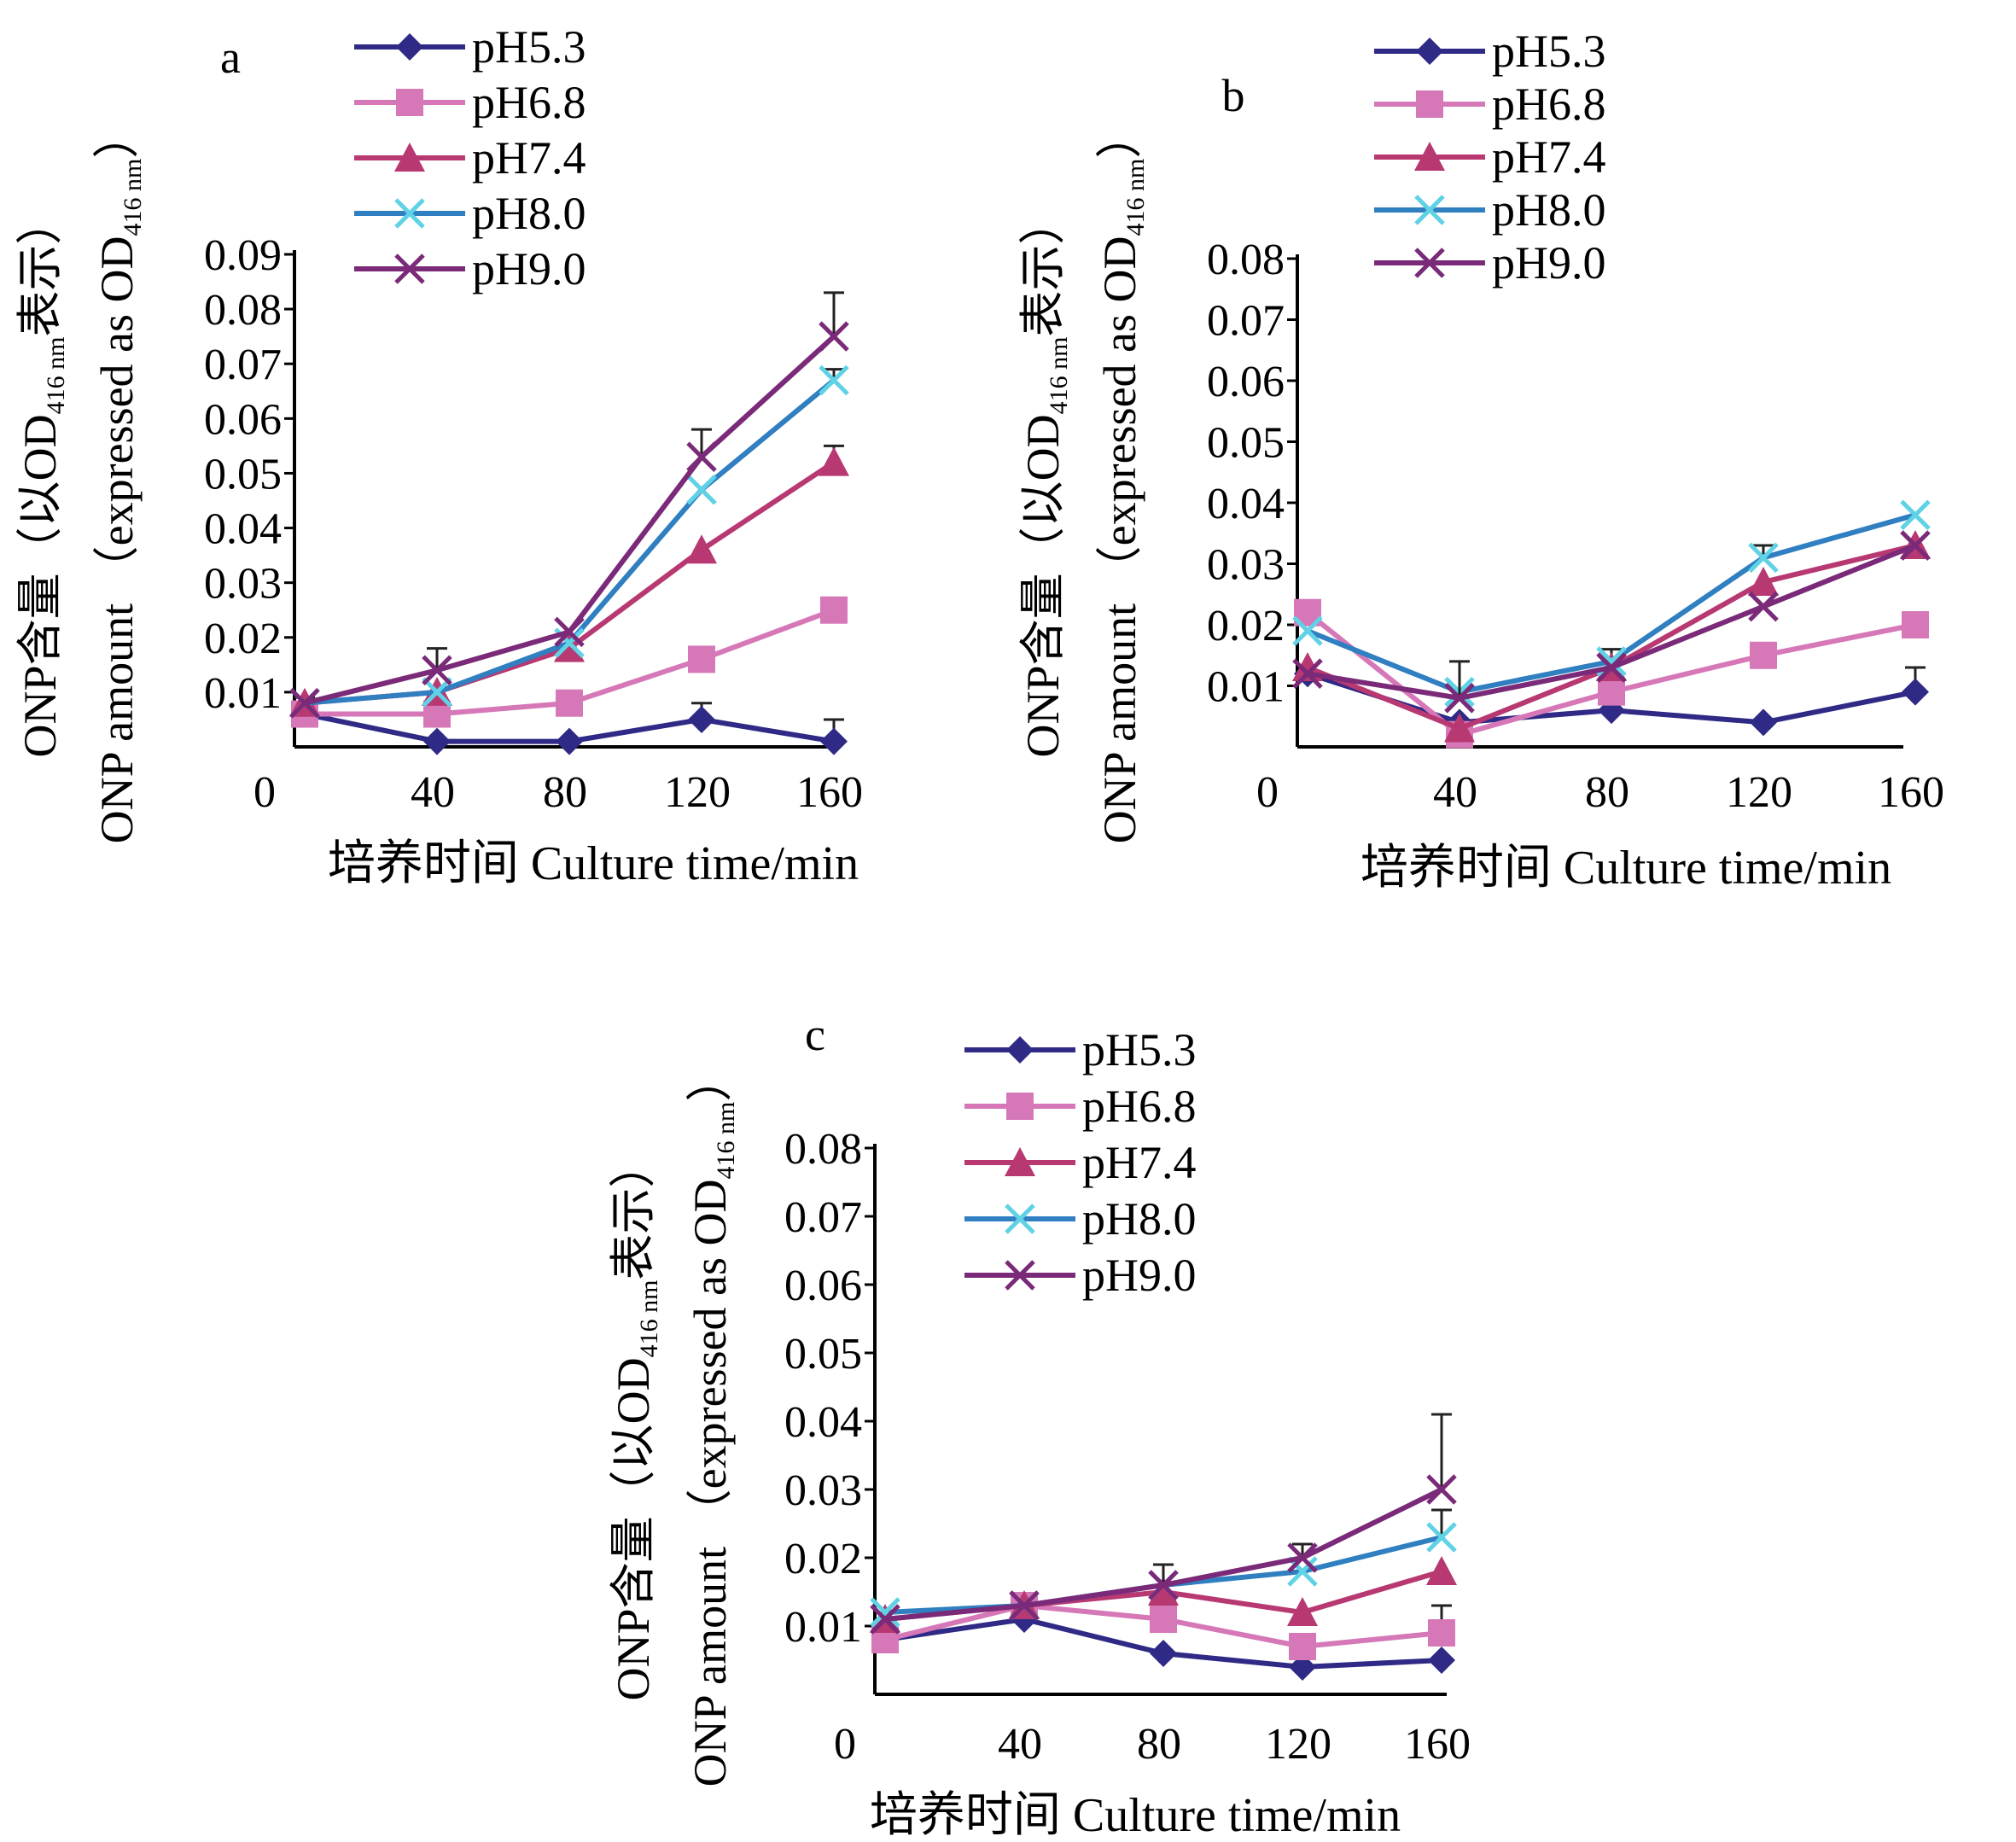  I want to click on x-tick-label: 0, so click(845, 1745).